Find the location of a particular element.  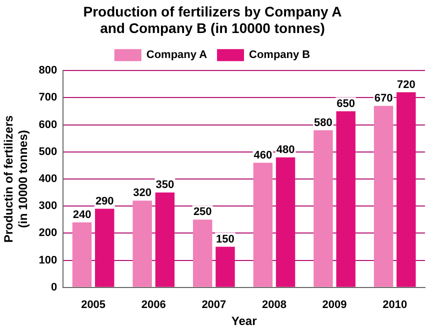

data-label: 240 is located at coordinates (82, 214).